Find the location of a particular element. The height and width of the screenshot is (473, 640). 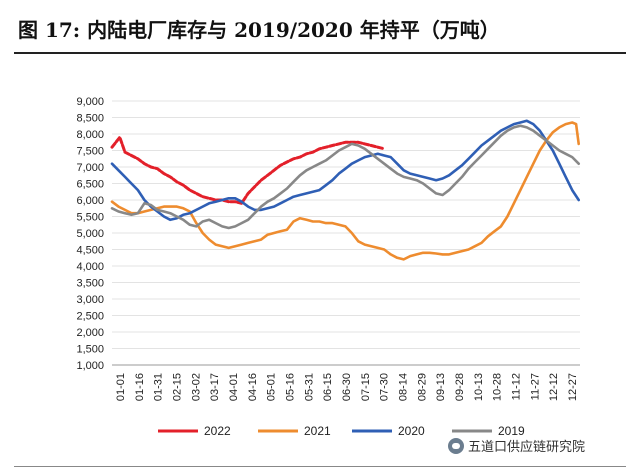

y-tick-label: 1,500 is located at coordinates (90, 350).